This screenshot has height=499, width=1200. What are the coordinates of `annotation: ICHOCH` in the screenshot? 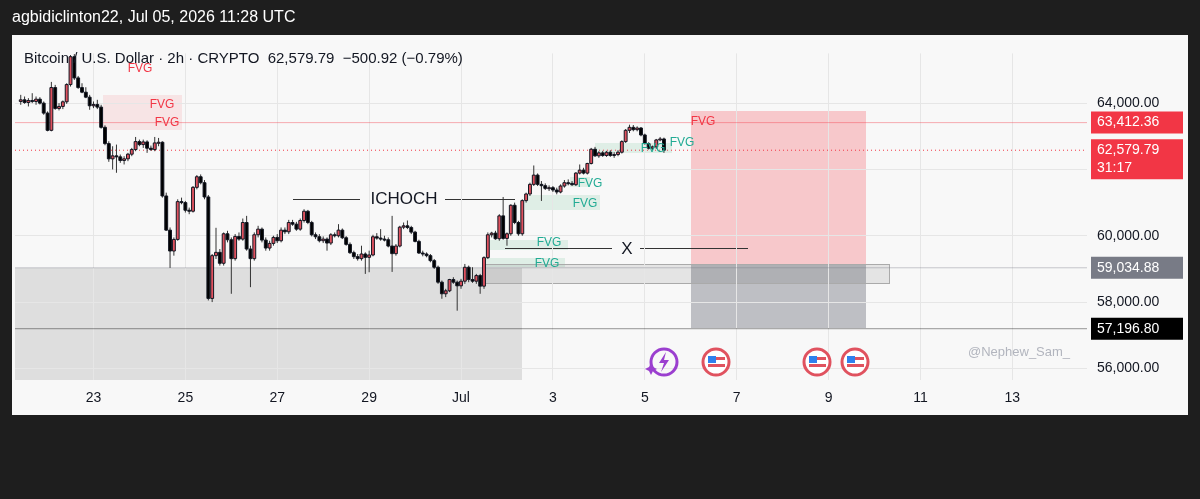 It's located at (404, 199).